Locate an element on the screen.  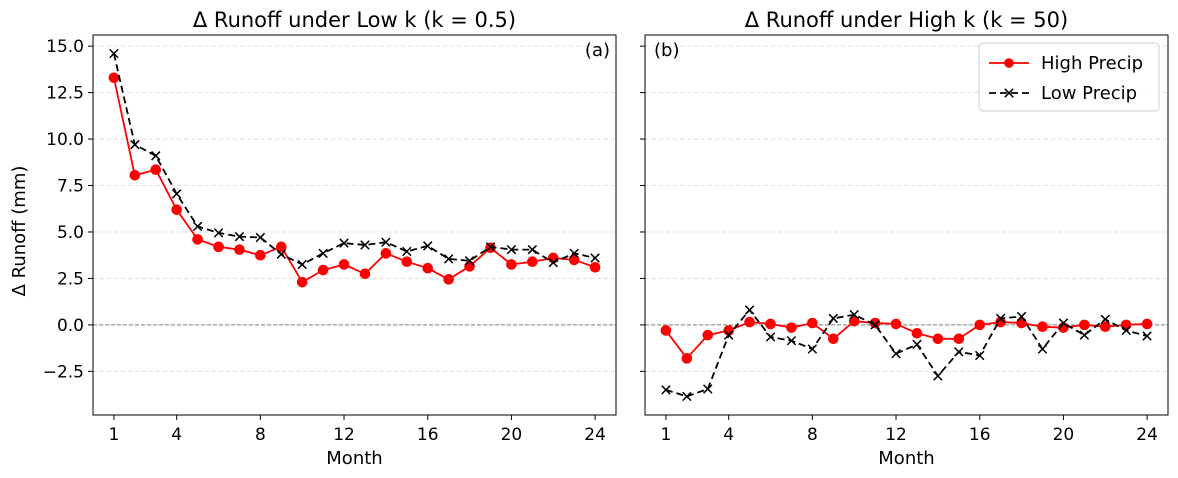
chart-title: Δ Runoff under Low k (k = 0.5) is located at coordinates (354, 20).